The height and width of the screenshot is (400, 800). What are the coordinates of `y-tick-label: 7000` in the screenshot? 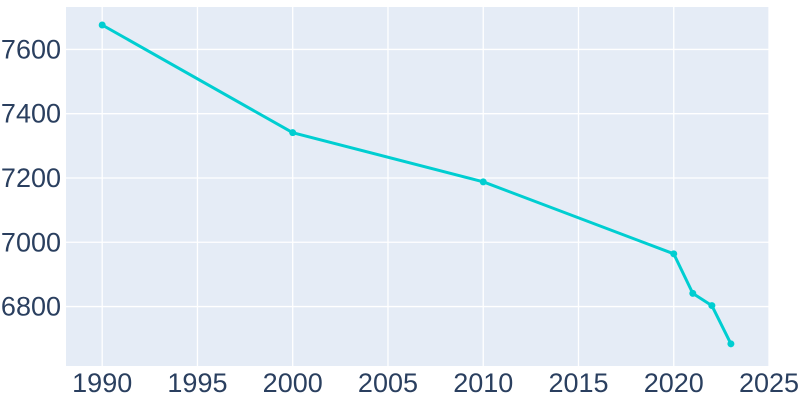 It's located at (31, 242).